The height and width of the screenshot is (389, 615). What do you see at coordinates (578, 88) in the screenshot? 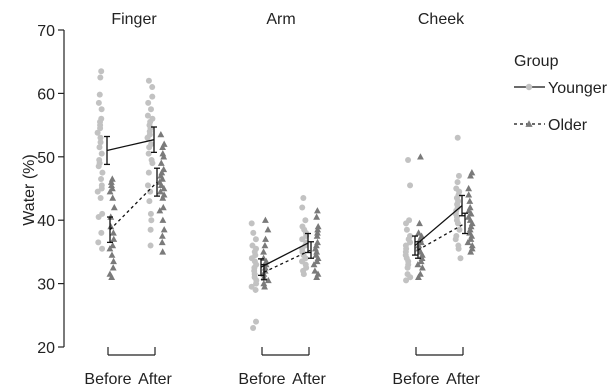
I see `legend-label-younger: Younger` at bounding box center [578, 88].